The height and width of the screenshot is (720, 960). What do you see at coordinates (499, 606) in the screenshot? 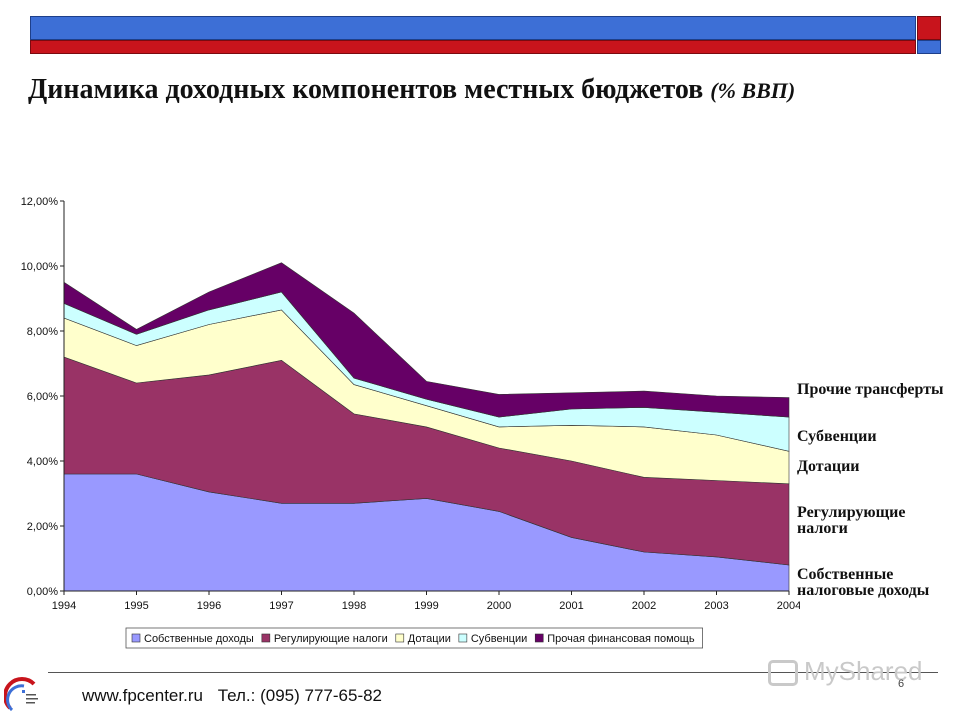
I see `x-tick-label: 2000` at bounding box center [499, 606].